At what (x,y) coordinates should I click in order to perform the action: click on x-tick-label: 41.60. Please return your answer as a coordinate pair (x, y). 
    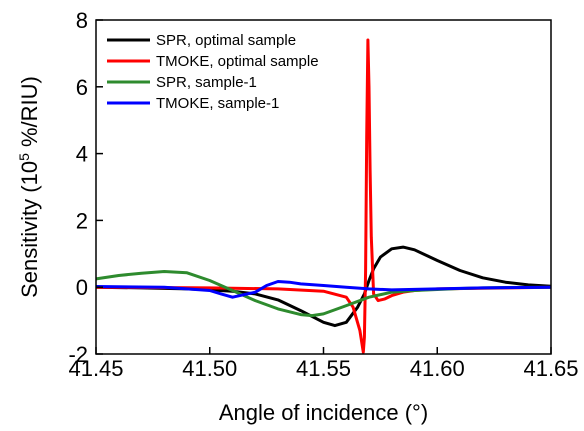
    Looking at the image, I should click on (437, 368).